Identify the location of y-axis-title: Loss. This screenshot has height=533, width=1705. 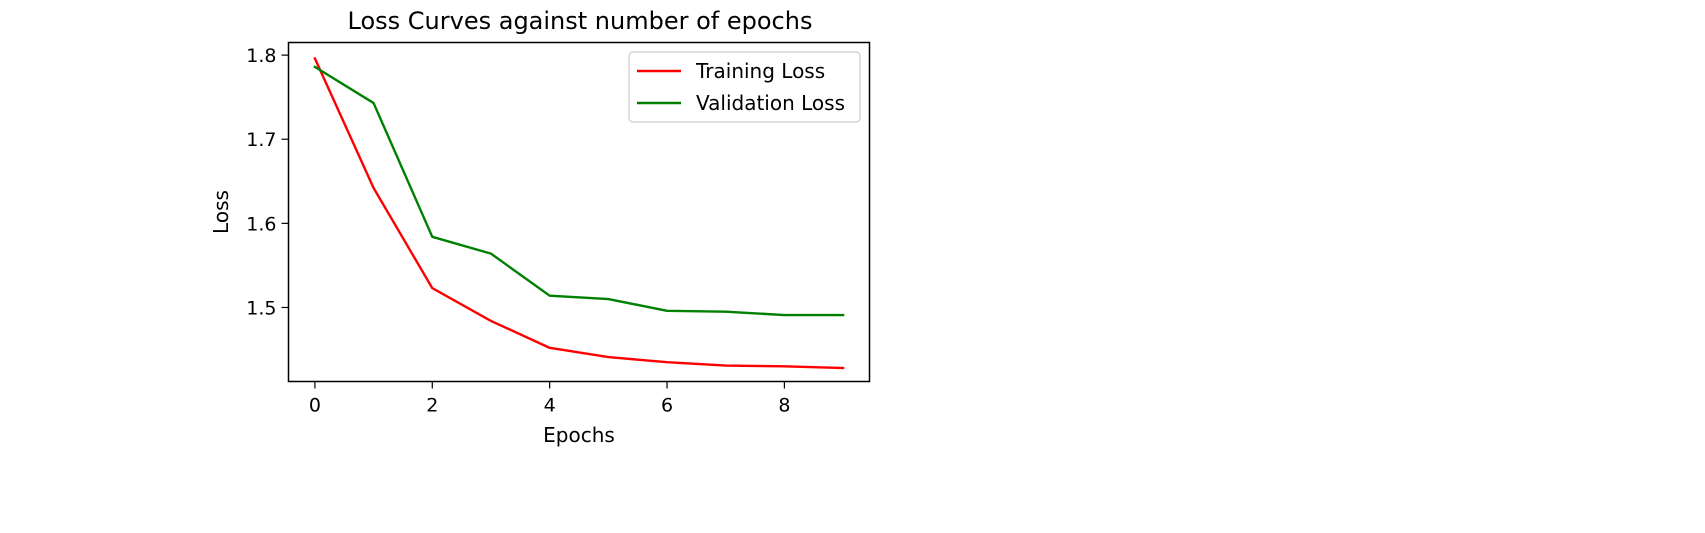
(221, 212).